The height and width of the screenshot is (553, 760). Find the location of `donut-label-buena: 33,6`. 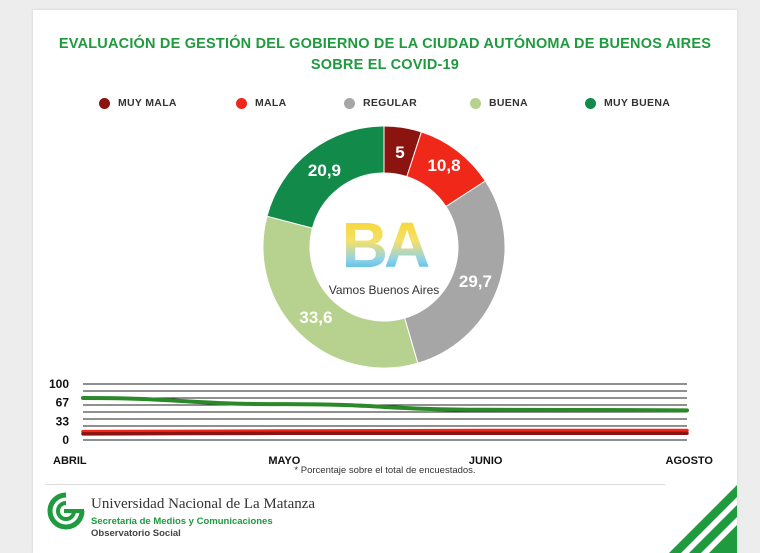

donut-label-buena: 33,6 is located at coordinates (315, 317).